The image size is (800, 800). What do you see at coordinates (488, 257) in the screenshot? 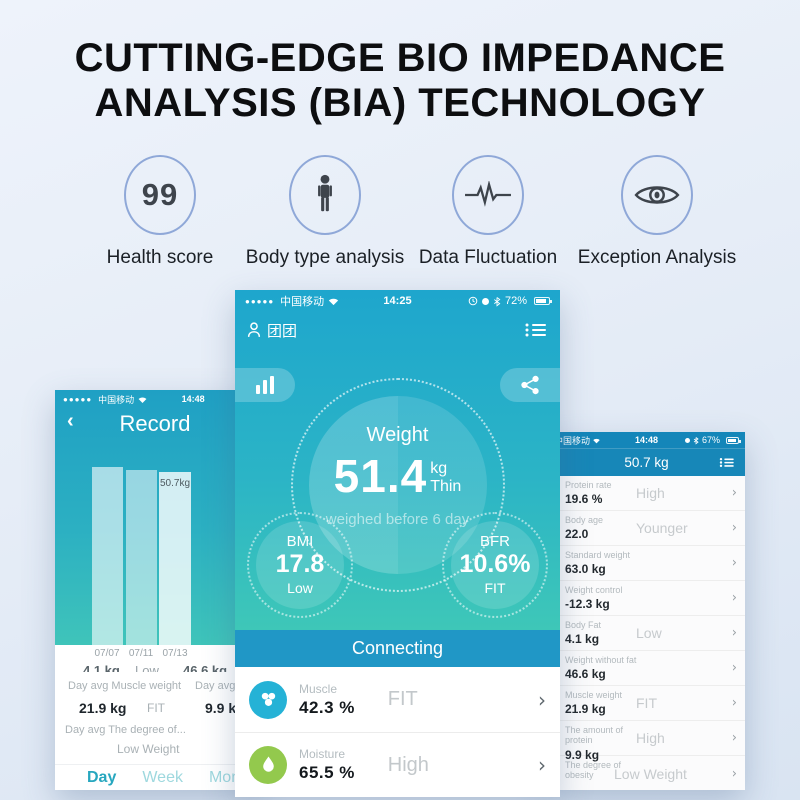
I see `feature-label: Data Fluctuation` at bounding box center [488, 257].